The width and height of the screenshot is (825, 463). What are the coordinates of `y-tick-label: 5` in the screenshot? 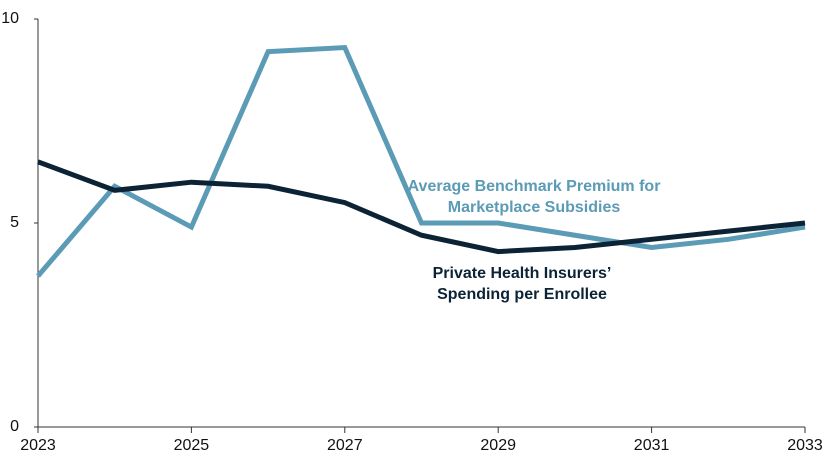 It's located at (14, 222).